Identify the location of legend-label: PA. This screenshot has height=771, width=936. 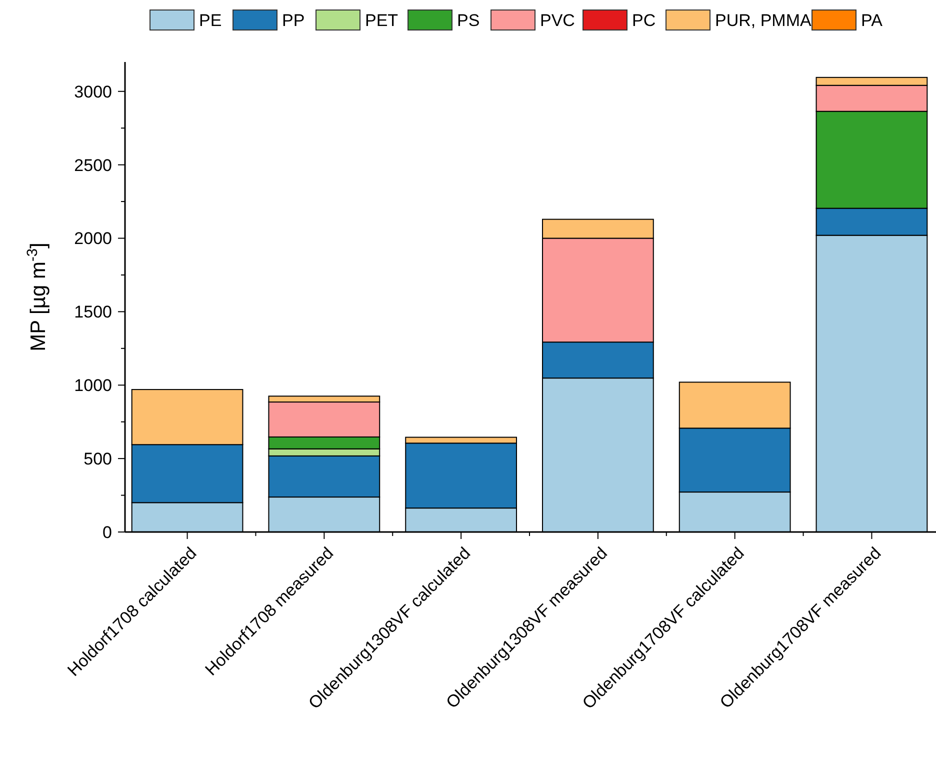
(872, 20).